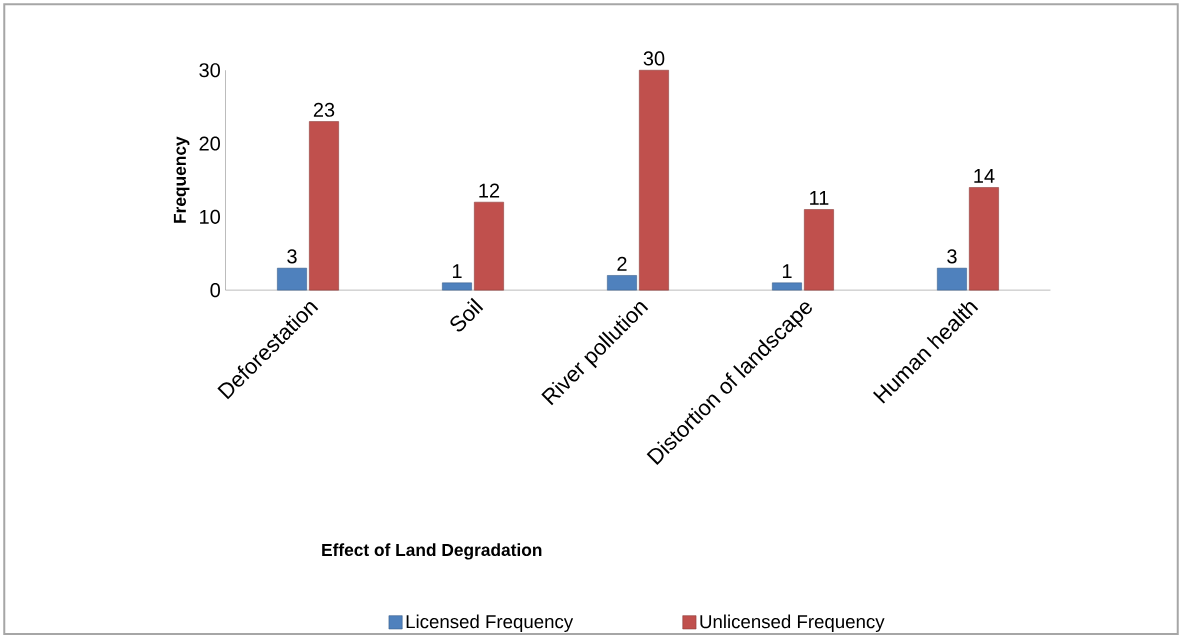 The image size is (1182, 638). What do you see at coordinates (490, 623) in the screenshot?
I see `legend-label: Licensed Frequency` at bounding box center [490, 623].